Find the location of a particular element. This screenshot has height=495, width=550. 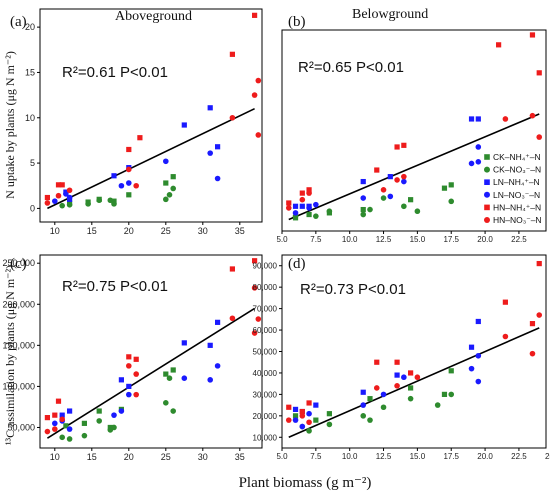

legend-item: HN–NO₃⁻–N is located at coordinates (513, 220).